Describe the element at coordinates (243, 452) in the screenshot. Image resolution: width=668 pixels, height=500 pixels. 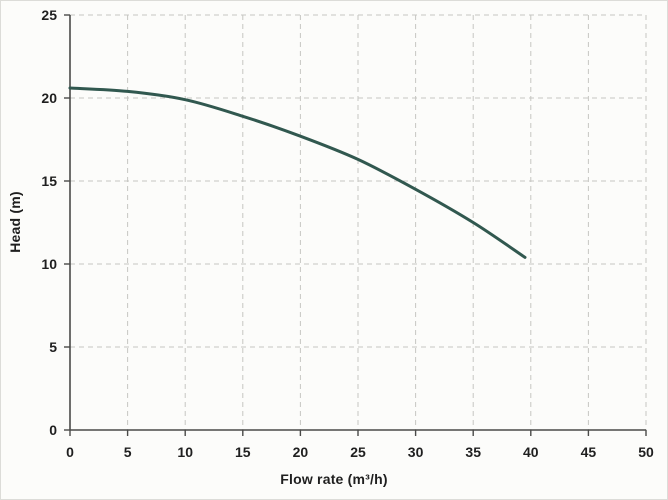
I see `x-tick-label: 15` at that location.